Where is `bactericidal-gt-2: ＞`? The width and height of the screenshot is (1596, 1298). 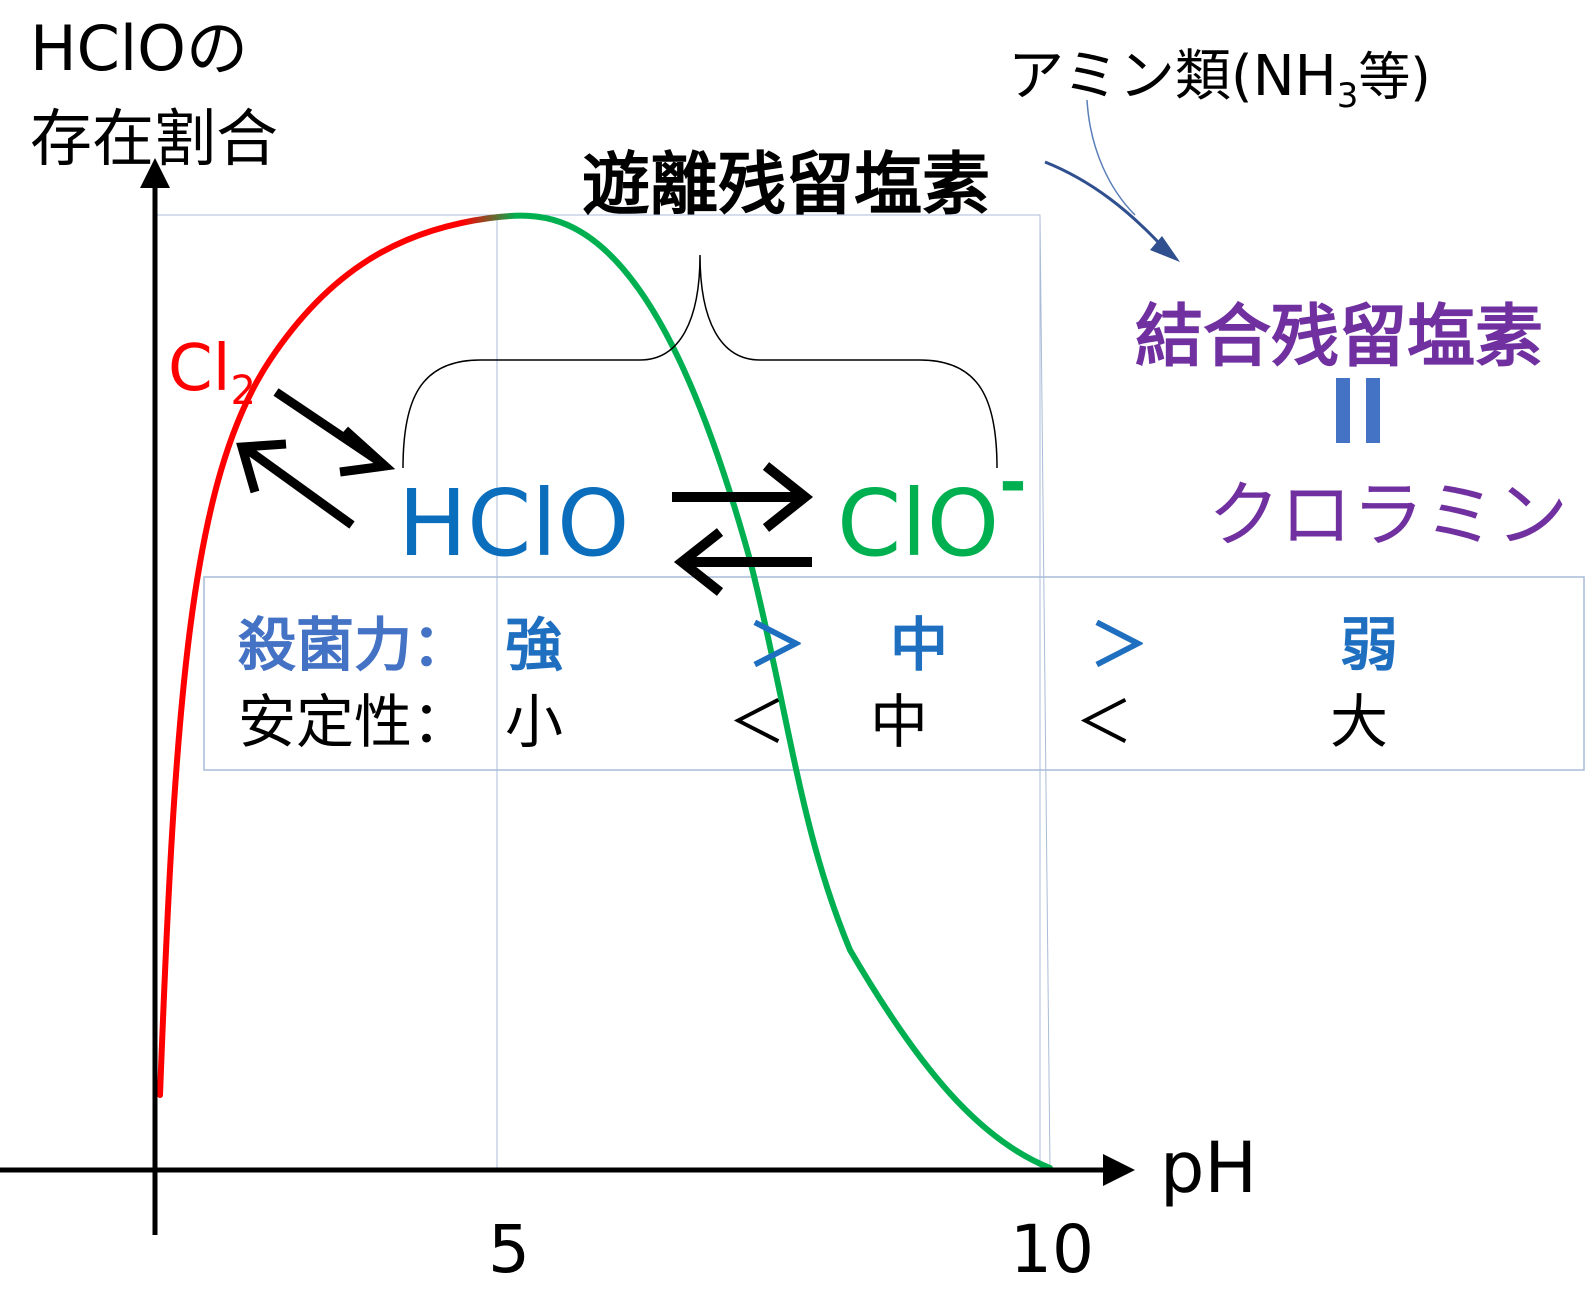
bactericidal-gt-2: ＞ is located at coordinates (1119, 645).